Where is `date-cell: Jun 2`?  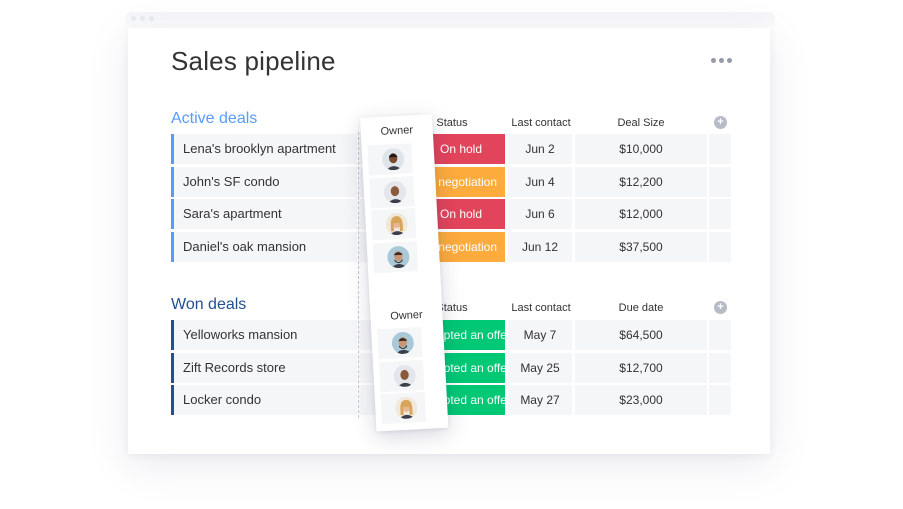
date-cell: Jun 2 is located at coordinates (540, 149).